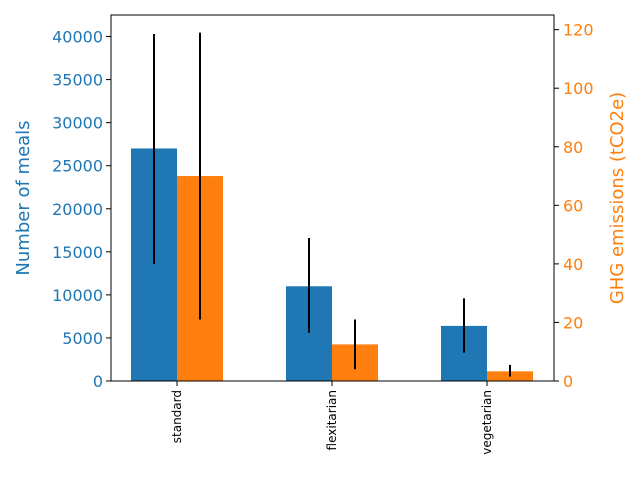 Image resolution: width=640 pixels, height=480 pixels. Describe the element at coordinates (177, 416) in the screenshot. I see `x-tick-label: standard` at that location.